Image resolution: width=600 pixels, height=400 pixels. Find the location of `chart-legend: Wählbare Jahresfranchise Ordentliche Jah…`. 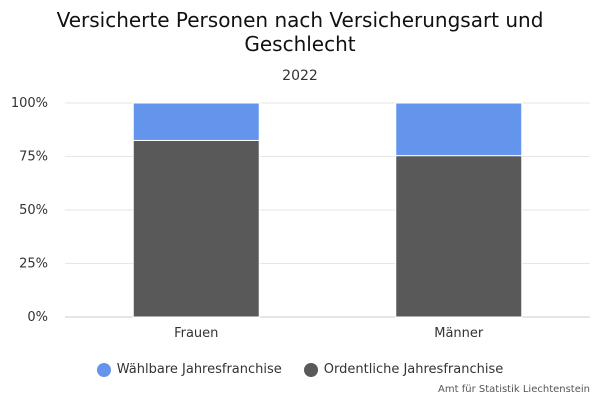

chart-legend: Wählbare Jahresfranchise Ordentliche Jah… is located at coordinates (300, 369).